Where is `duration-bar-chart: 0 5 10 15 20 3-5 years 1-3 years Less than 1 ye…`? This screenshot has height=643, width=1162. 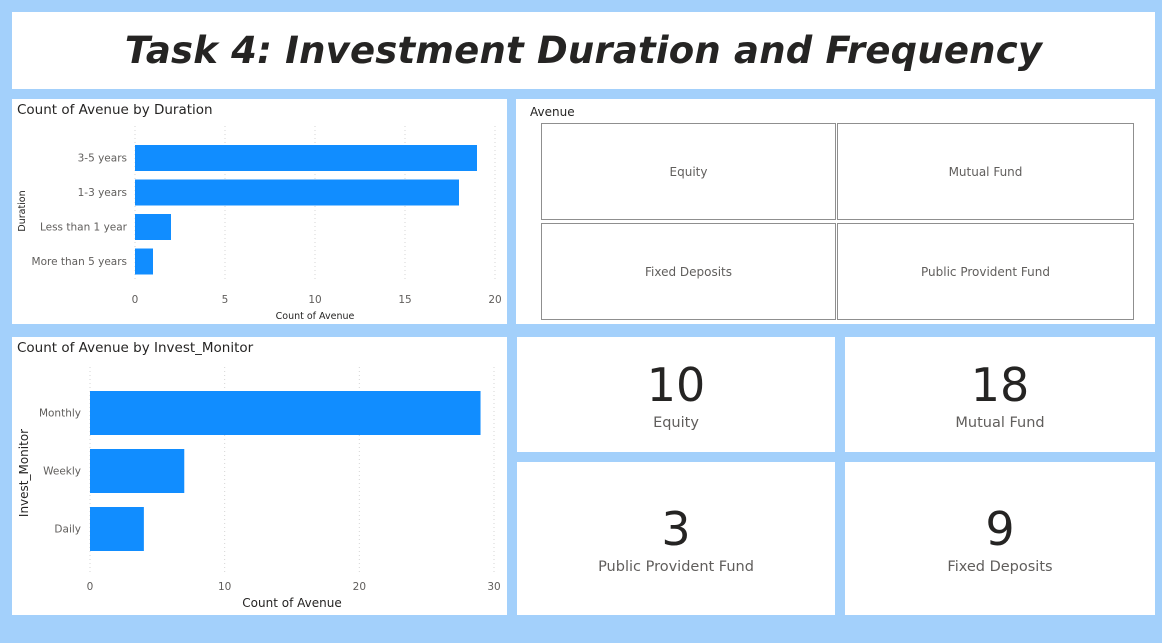 duration-bar-chart: 0 5 10 15 20 3-5 years 1-3 years Less than 1 ye… is located at coordinates (259, 211).